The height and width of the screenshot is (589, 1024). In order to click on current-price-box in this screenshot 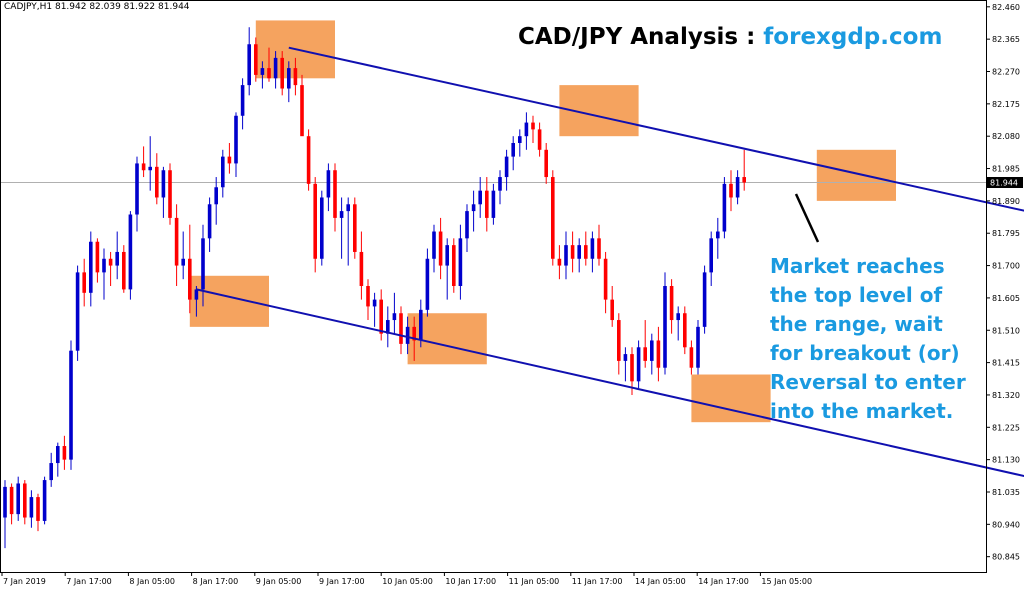, I will do `click(1005, 182)`.